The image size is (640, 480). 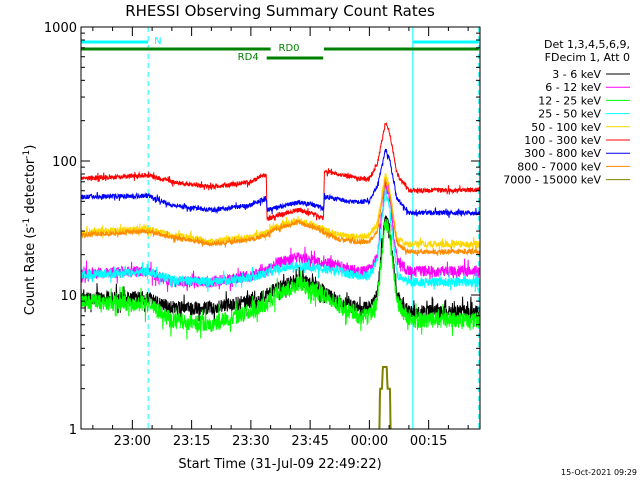 What do you see at coordinates (27, 222) in the screenshot?
I see `y-axis-label-sup1: -1` at bounding box center [27, 222].